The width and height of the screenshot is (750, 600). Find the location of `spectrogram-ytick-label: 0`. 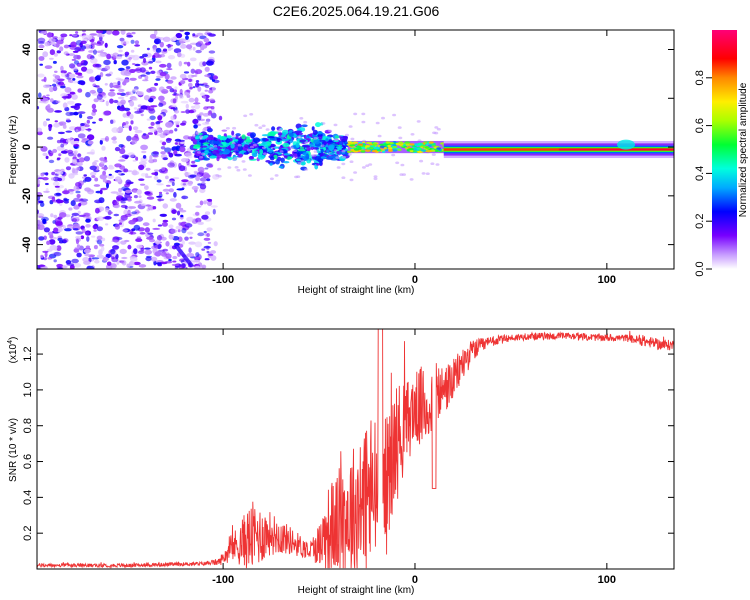

spectrogram-ytick-label: 0 is located at coordinates (27, 147).